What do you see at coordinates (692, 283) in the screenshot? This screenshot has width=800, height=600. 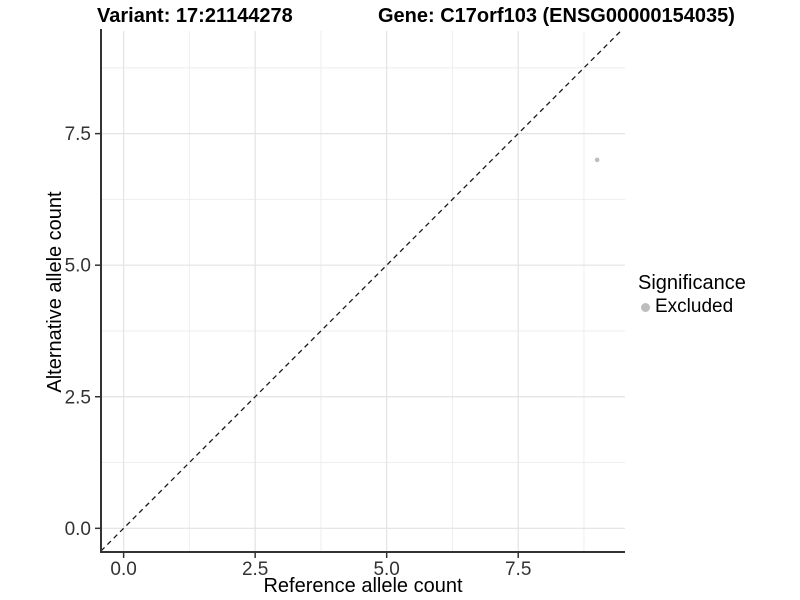 I see `legend-title: Significance` at bounding box center [692, 283].